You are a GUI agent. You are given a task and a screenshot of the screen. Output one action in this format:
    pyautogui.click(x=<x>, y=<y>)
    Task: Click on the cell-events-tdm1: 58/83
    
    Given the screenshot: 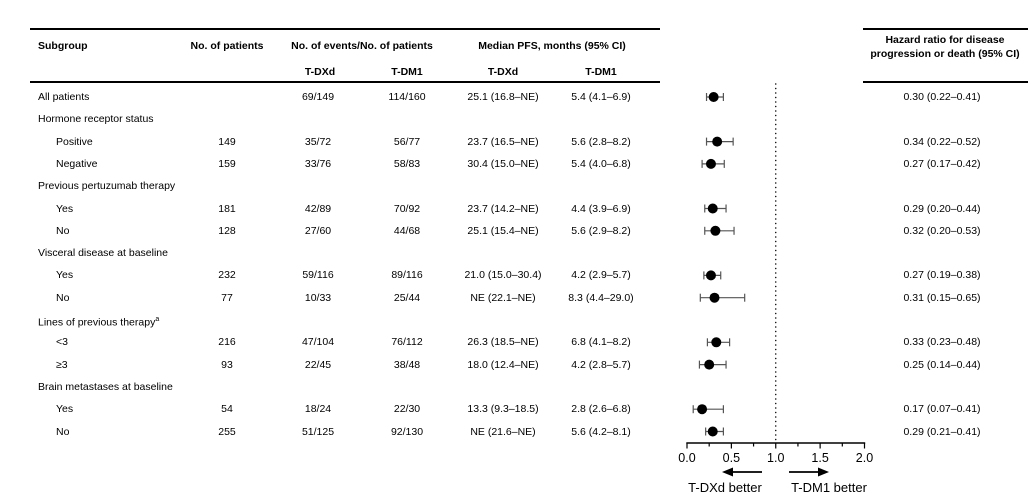 What is the action you would take?
    pyautogui.click(x=407, y=163)
    